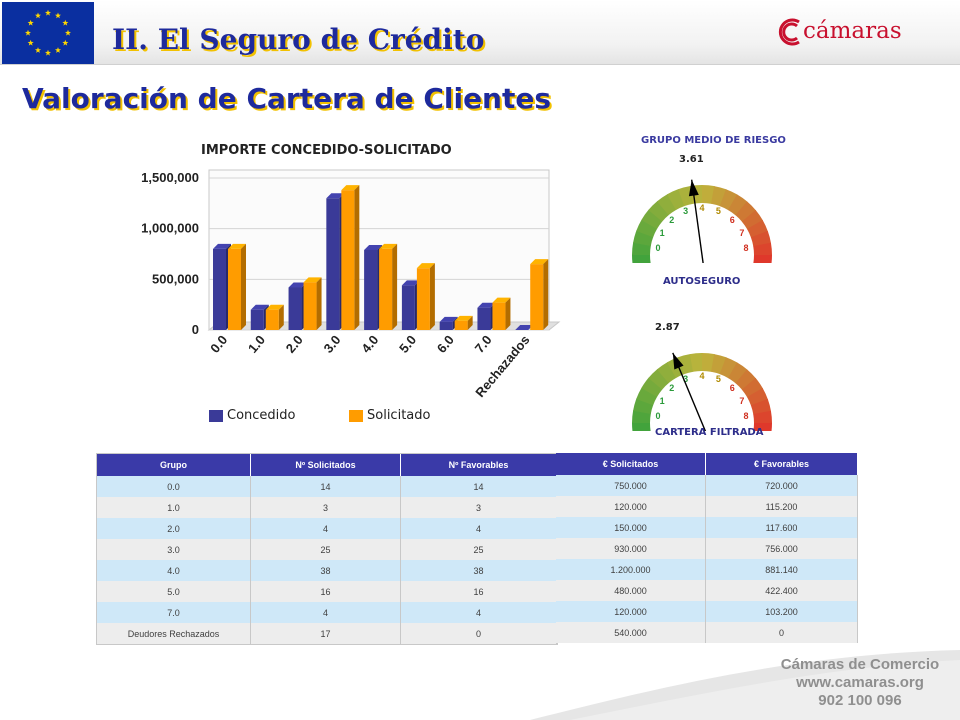 The height and width of the screenshot is (720, 960). Describe the element at coordinates (631, 569) in the screenshot. I see `table-cell: 1.200.000` at that location.